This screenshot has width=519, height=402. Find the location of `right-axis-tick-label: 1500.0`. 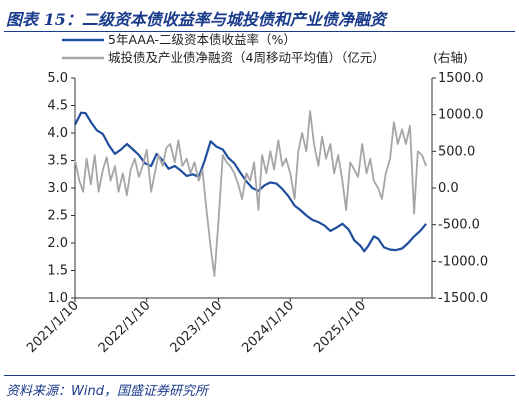

right-axis-tick-label: 1500.0 is located at coordinates (461, 78).